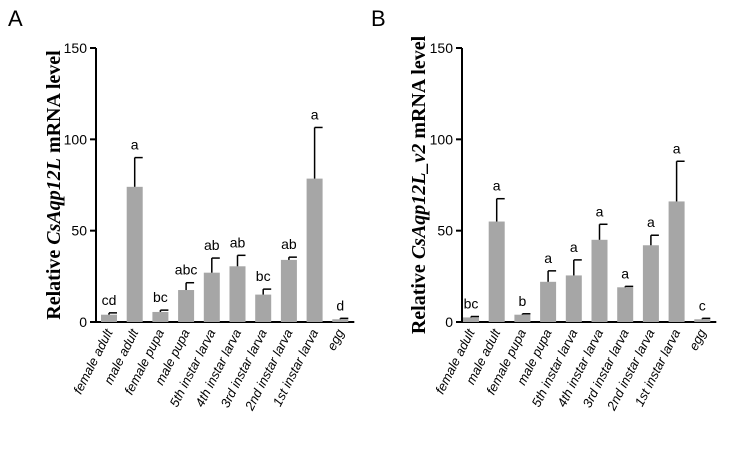 The image size is (732, 467). I want to click on significance-label: cd, so click(109, 300).